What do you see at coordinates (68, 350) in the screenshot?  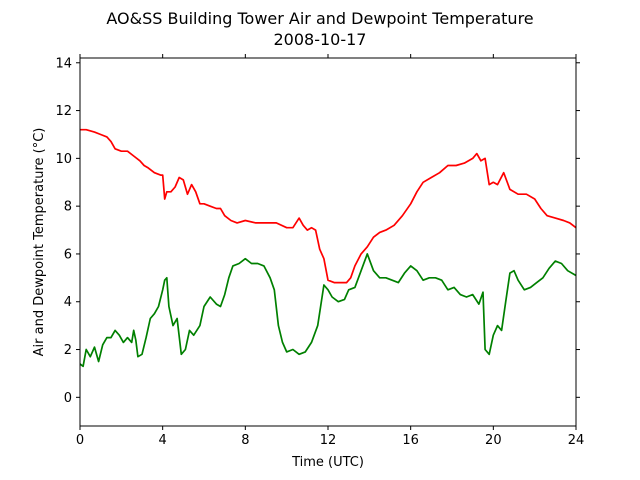 I see `y-tick-label: 2` at bounding box center [68, 350].